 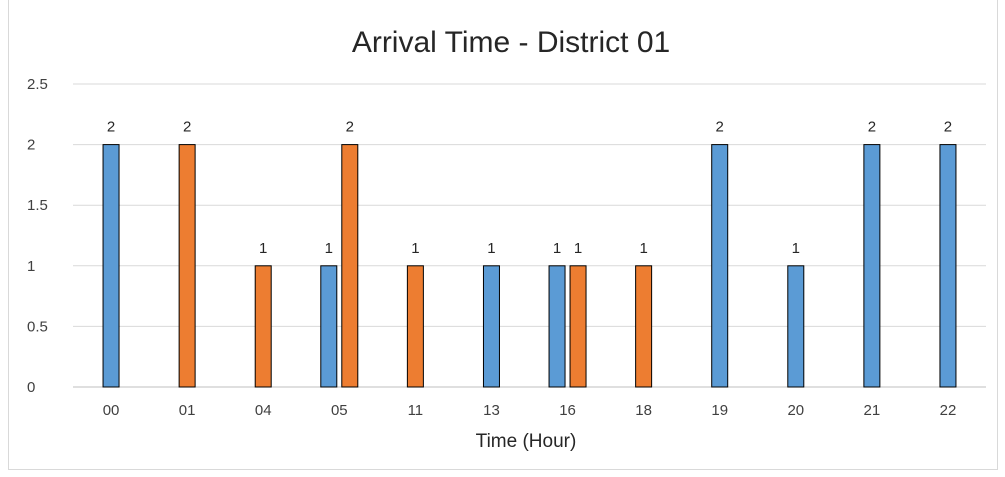 I want to click on y-tick-label: 1, so click(x=31, y=266).